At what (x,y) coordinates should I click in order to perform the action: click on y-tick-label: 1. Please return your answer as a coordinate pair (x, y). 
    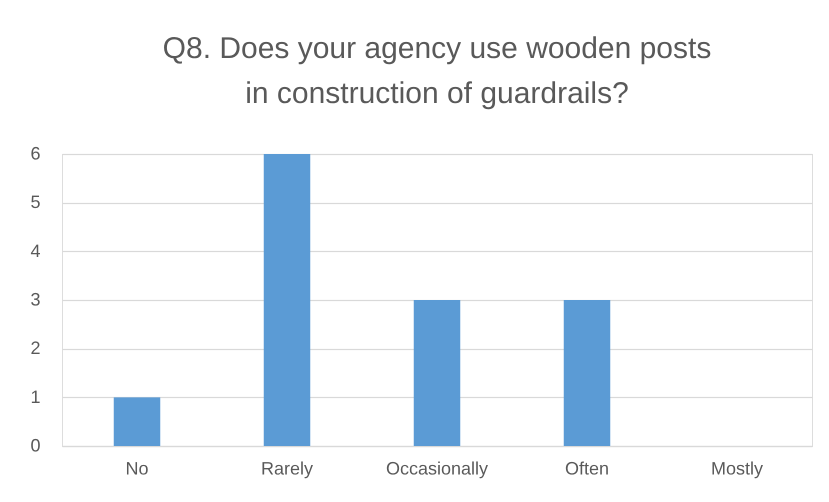
    Looking at the image, I should click on (35, 396).